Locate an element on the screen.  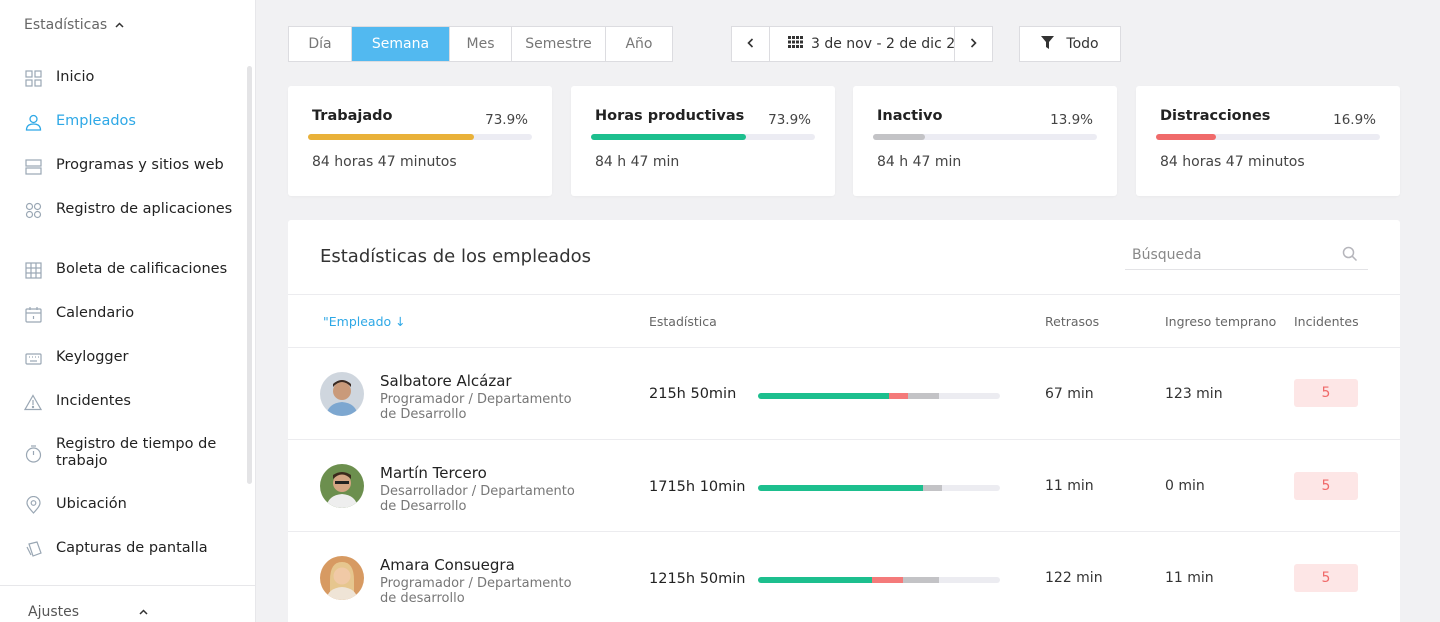
apps-grid-icon is located at coordinates (33, 210).